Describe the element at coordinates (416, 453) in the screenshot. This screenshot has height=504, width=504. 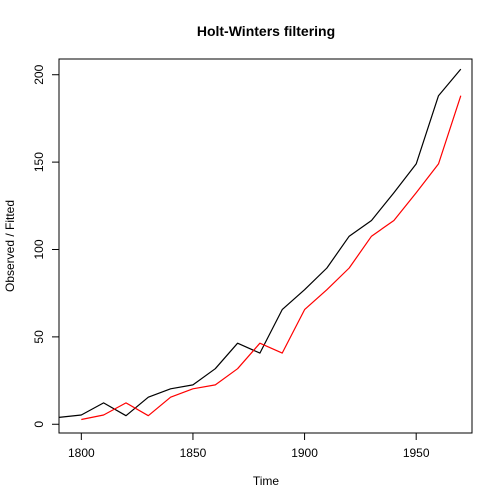
I see `x-tick-label: 1950` at that location.